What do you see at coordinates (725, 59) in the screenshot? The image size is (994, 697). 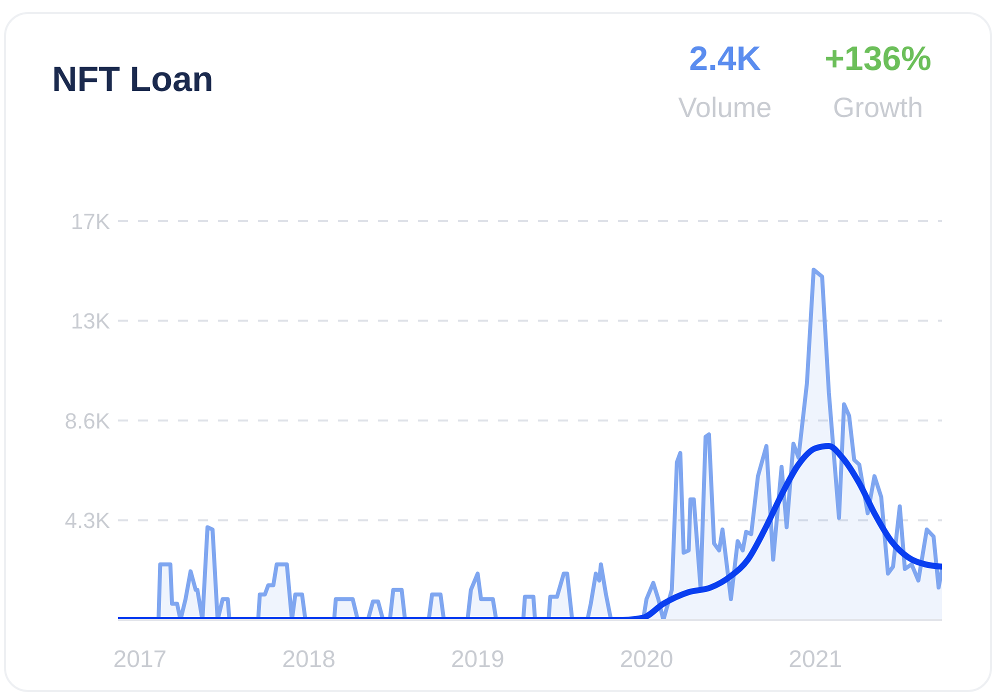 I see `text: 2.4K` at bounding box center [725, 59].